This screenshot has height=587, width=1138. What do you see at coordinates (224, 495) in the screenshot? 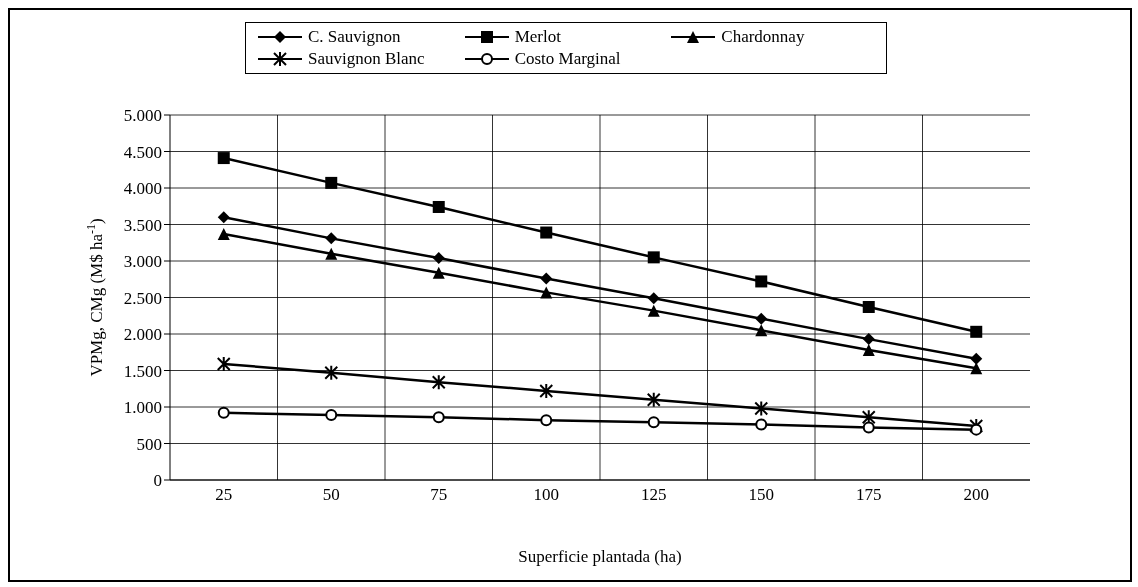
I see `x-tick-label: 25` at bounding box center [224, 495].